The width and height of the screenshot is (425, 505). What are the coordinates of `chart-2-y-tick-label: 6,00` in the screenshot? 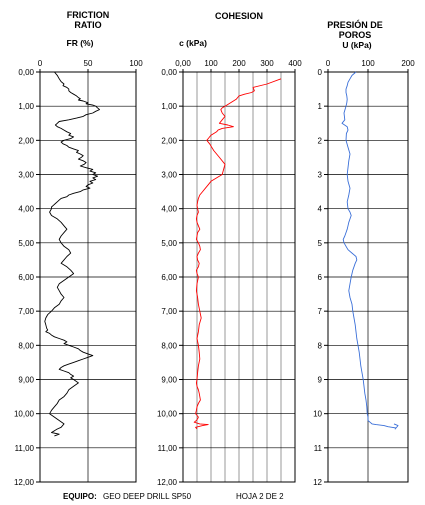 It's located at (169, 277).